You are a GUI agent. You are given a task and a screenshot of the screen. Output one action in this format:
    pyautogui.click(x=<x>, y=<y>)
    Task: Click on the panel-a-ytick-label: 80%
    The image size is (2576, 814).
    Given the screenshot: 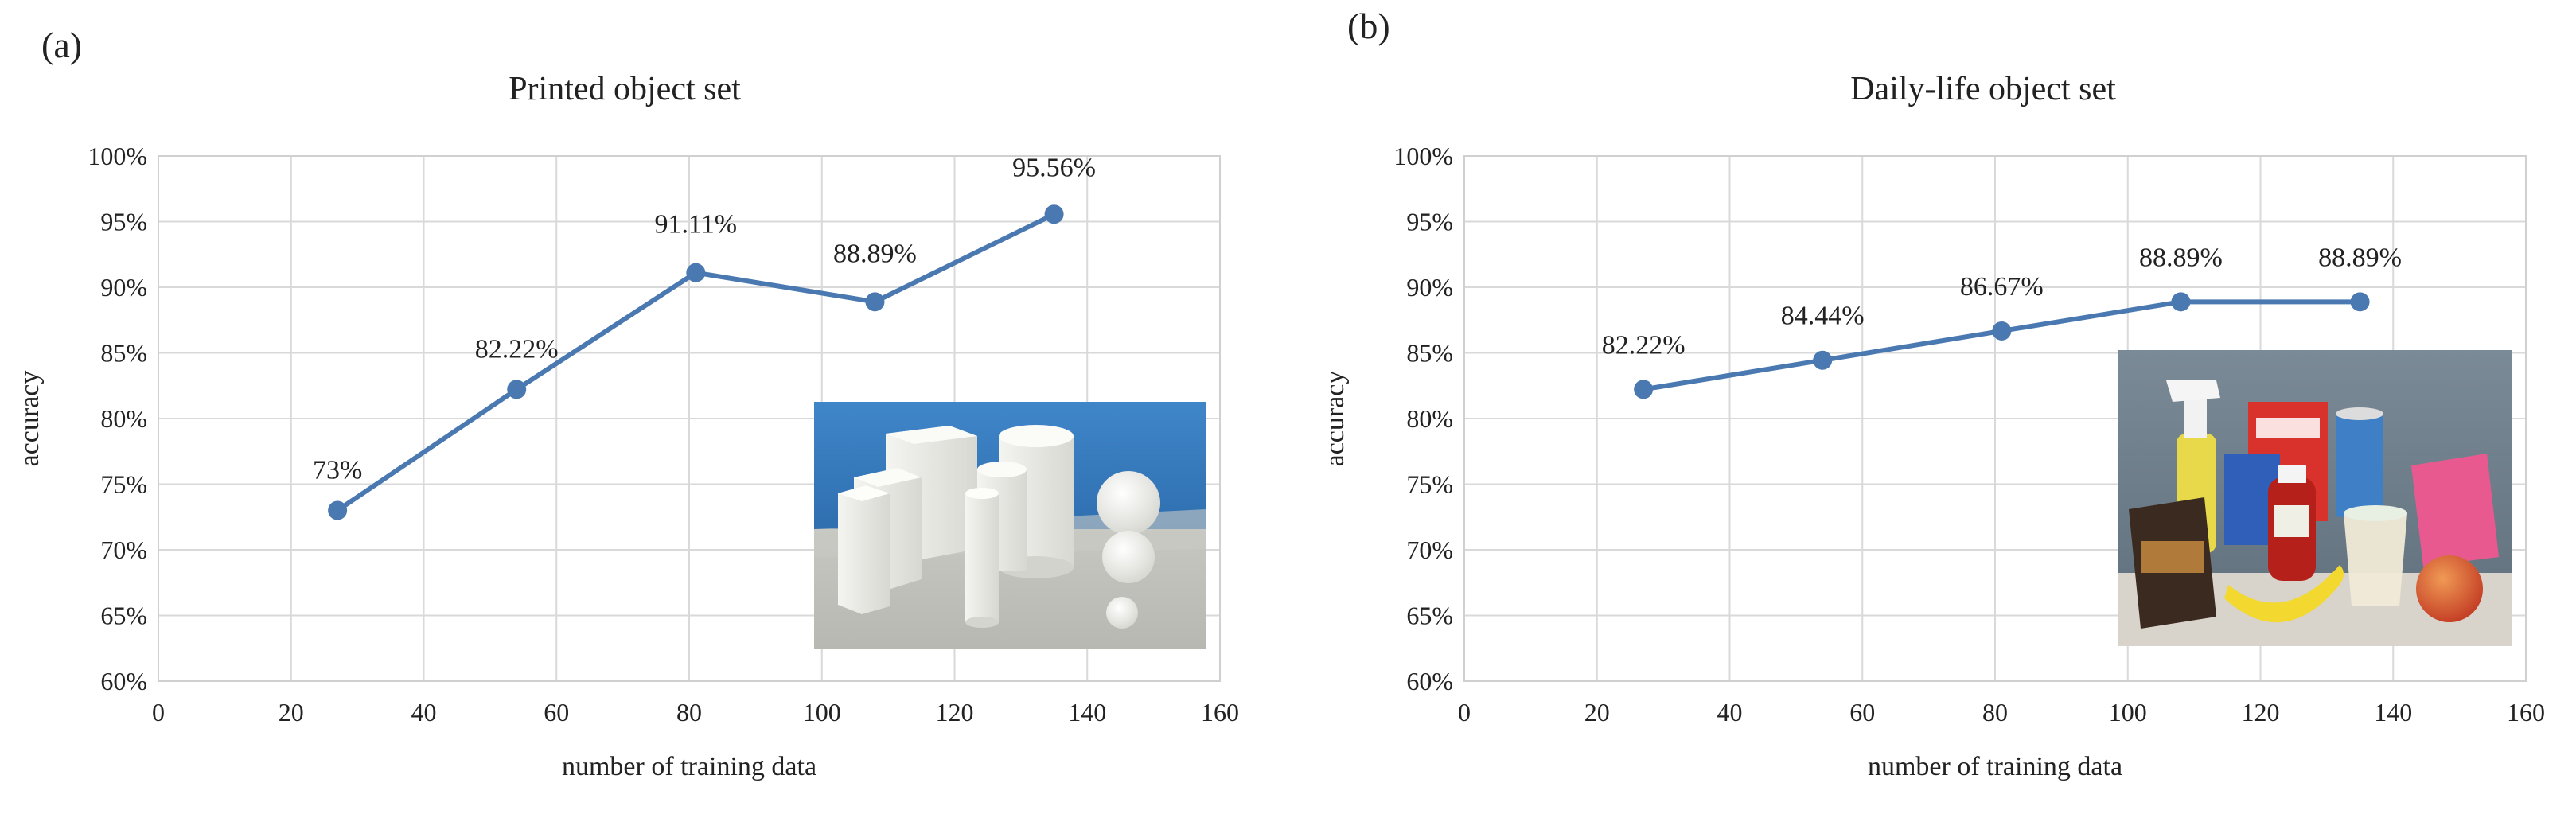 What is the action you would take?
    pyautogui.click(x=123, y=418)
    